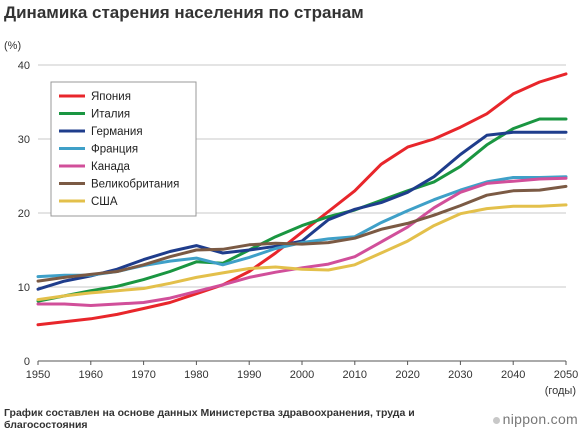 The image size is (584, 434). I want to click on y-tick-label: 10, so click(24, 288).